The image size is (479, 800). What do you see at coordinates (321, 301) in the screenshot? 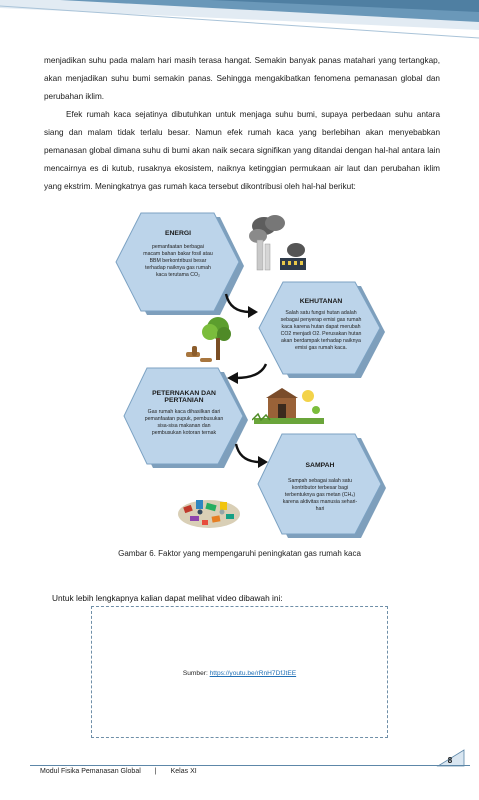
I see `hex-kehutanan-title: KEHUTANAN` at bounding box center [321, 301].